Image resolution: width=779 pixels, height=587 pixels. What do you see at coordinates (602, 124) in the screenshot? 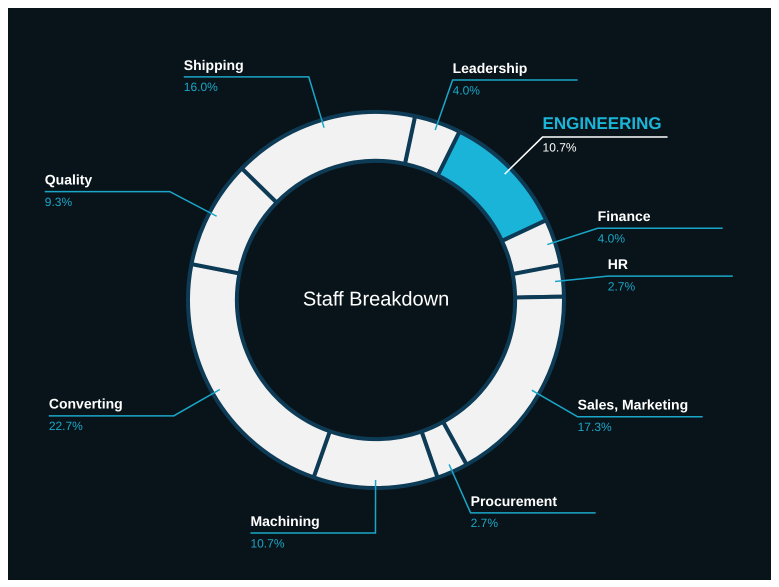
I see `slice-label: ENGINEERING` at bounding box center [602, 124].